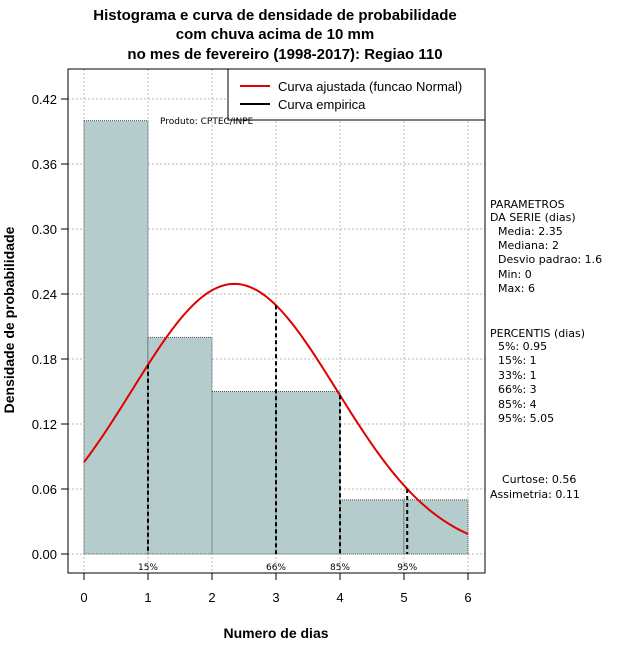  I want to click on percentis-title: PERCENTIS (dias), so click(537, 333).